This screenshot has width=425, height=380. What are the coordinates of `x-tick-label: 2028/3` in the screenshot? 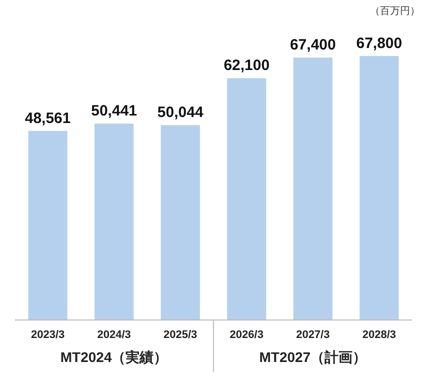 It's located at (379, 335).